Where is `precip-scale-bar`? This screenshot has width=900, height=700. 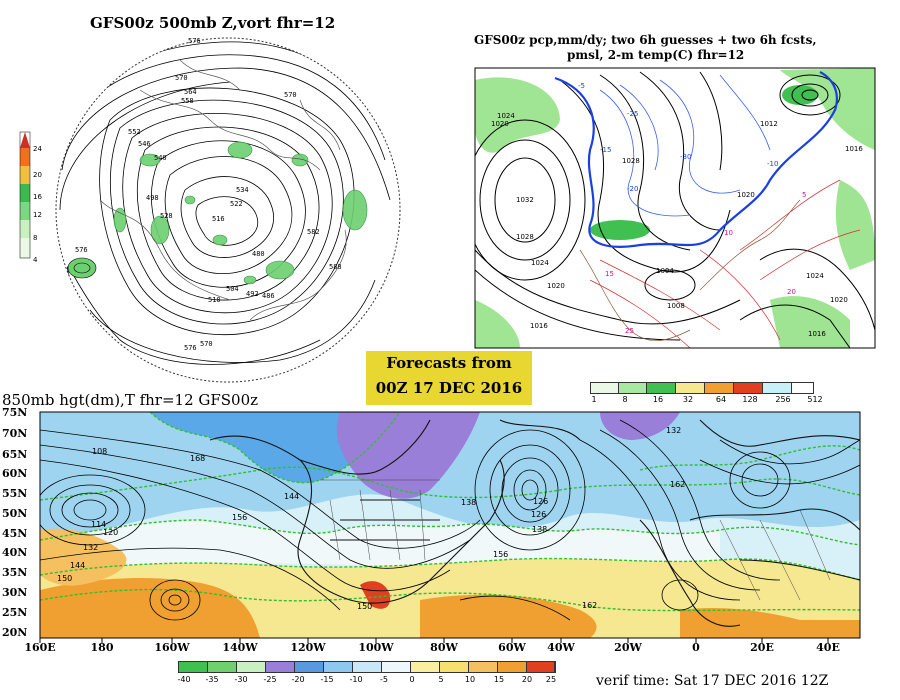
precip-scale-bar is located at coordinates (702, 388).